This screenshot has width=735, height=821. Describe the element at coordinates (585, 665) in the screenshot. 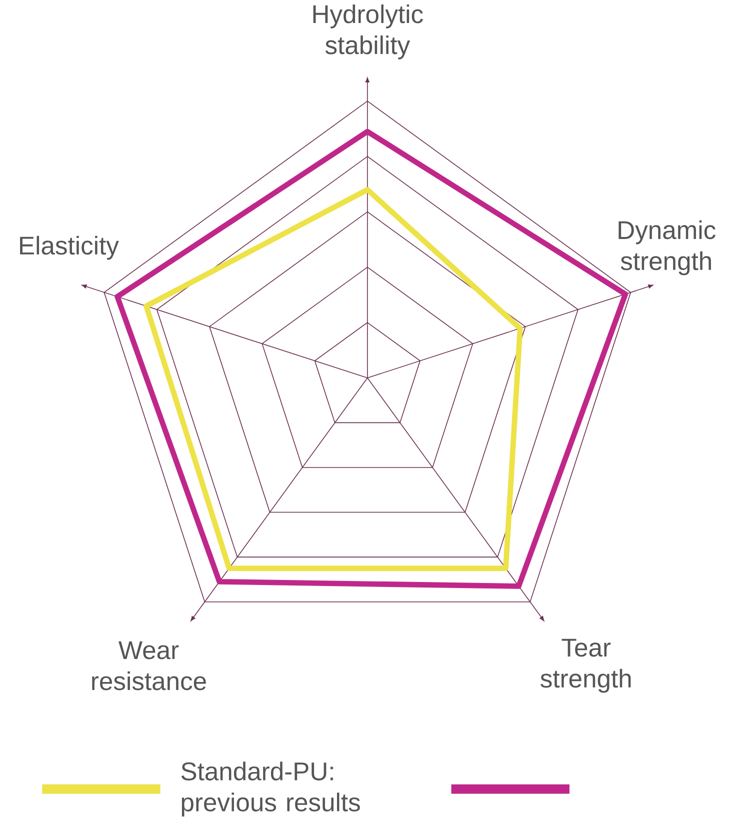

I see `spoke-label: Tear strength` at that location.